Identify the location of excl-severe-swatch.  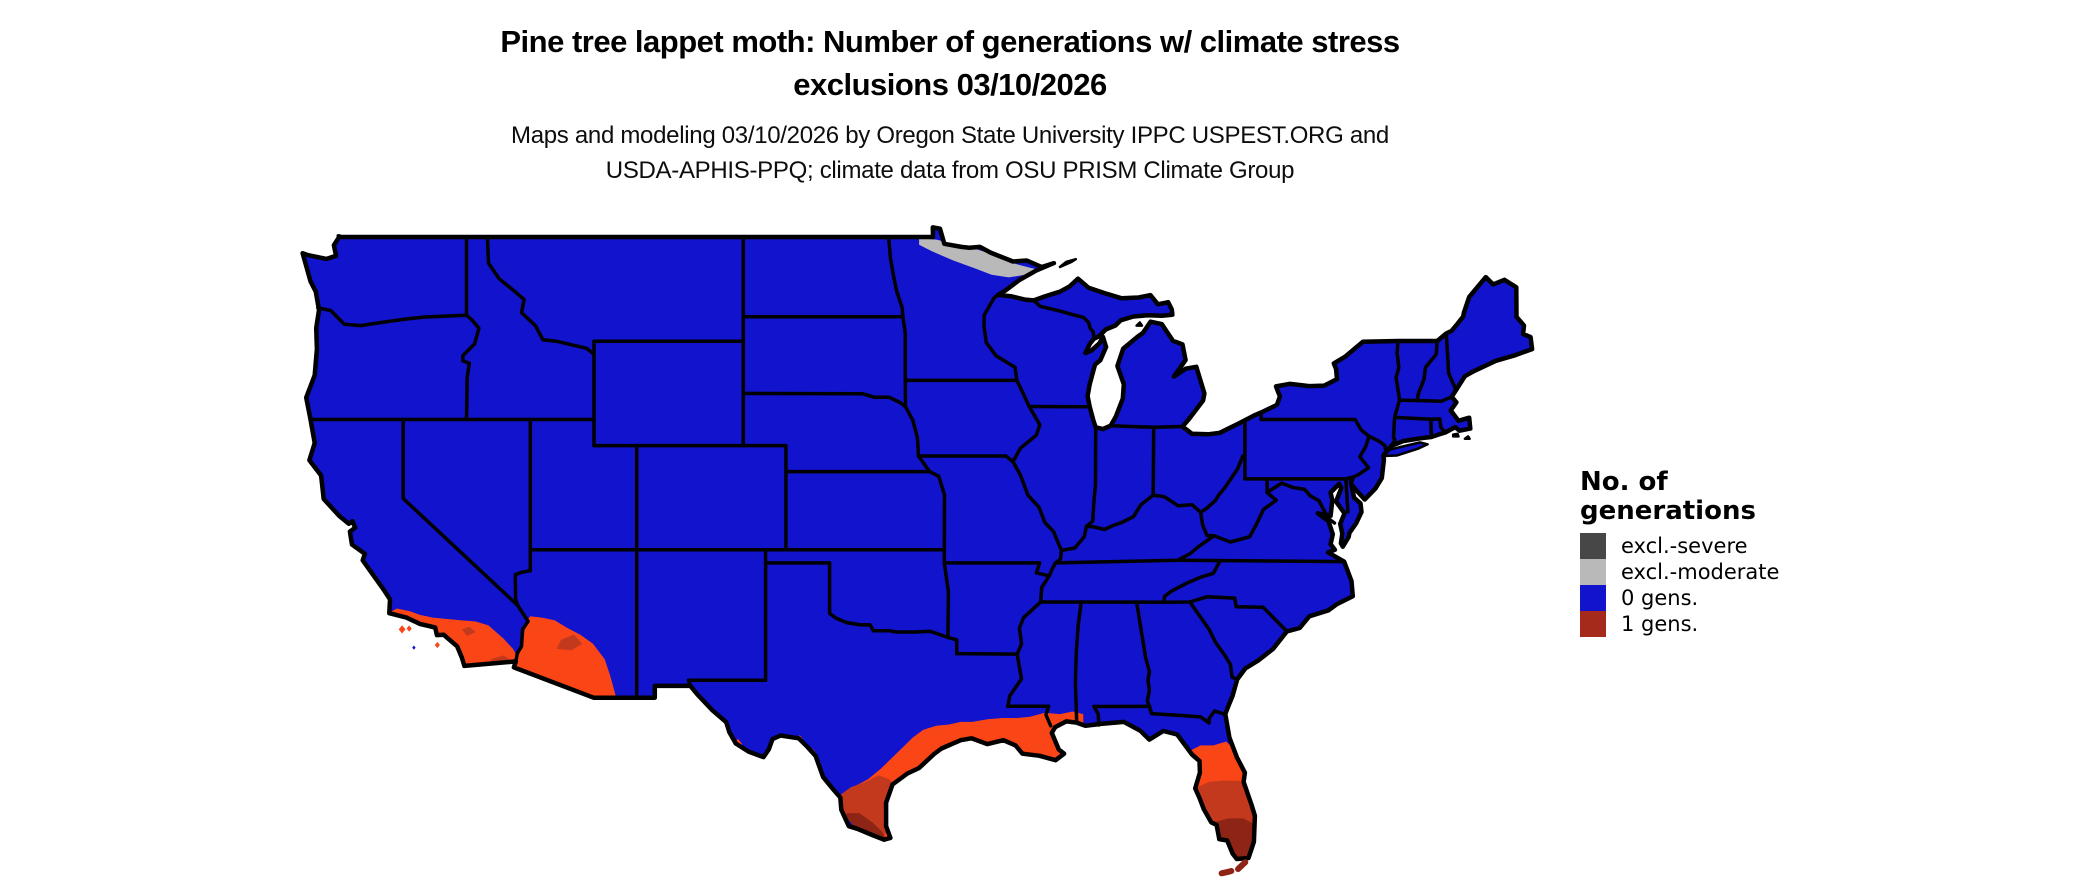
(1593, 546).